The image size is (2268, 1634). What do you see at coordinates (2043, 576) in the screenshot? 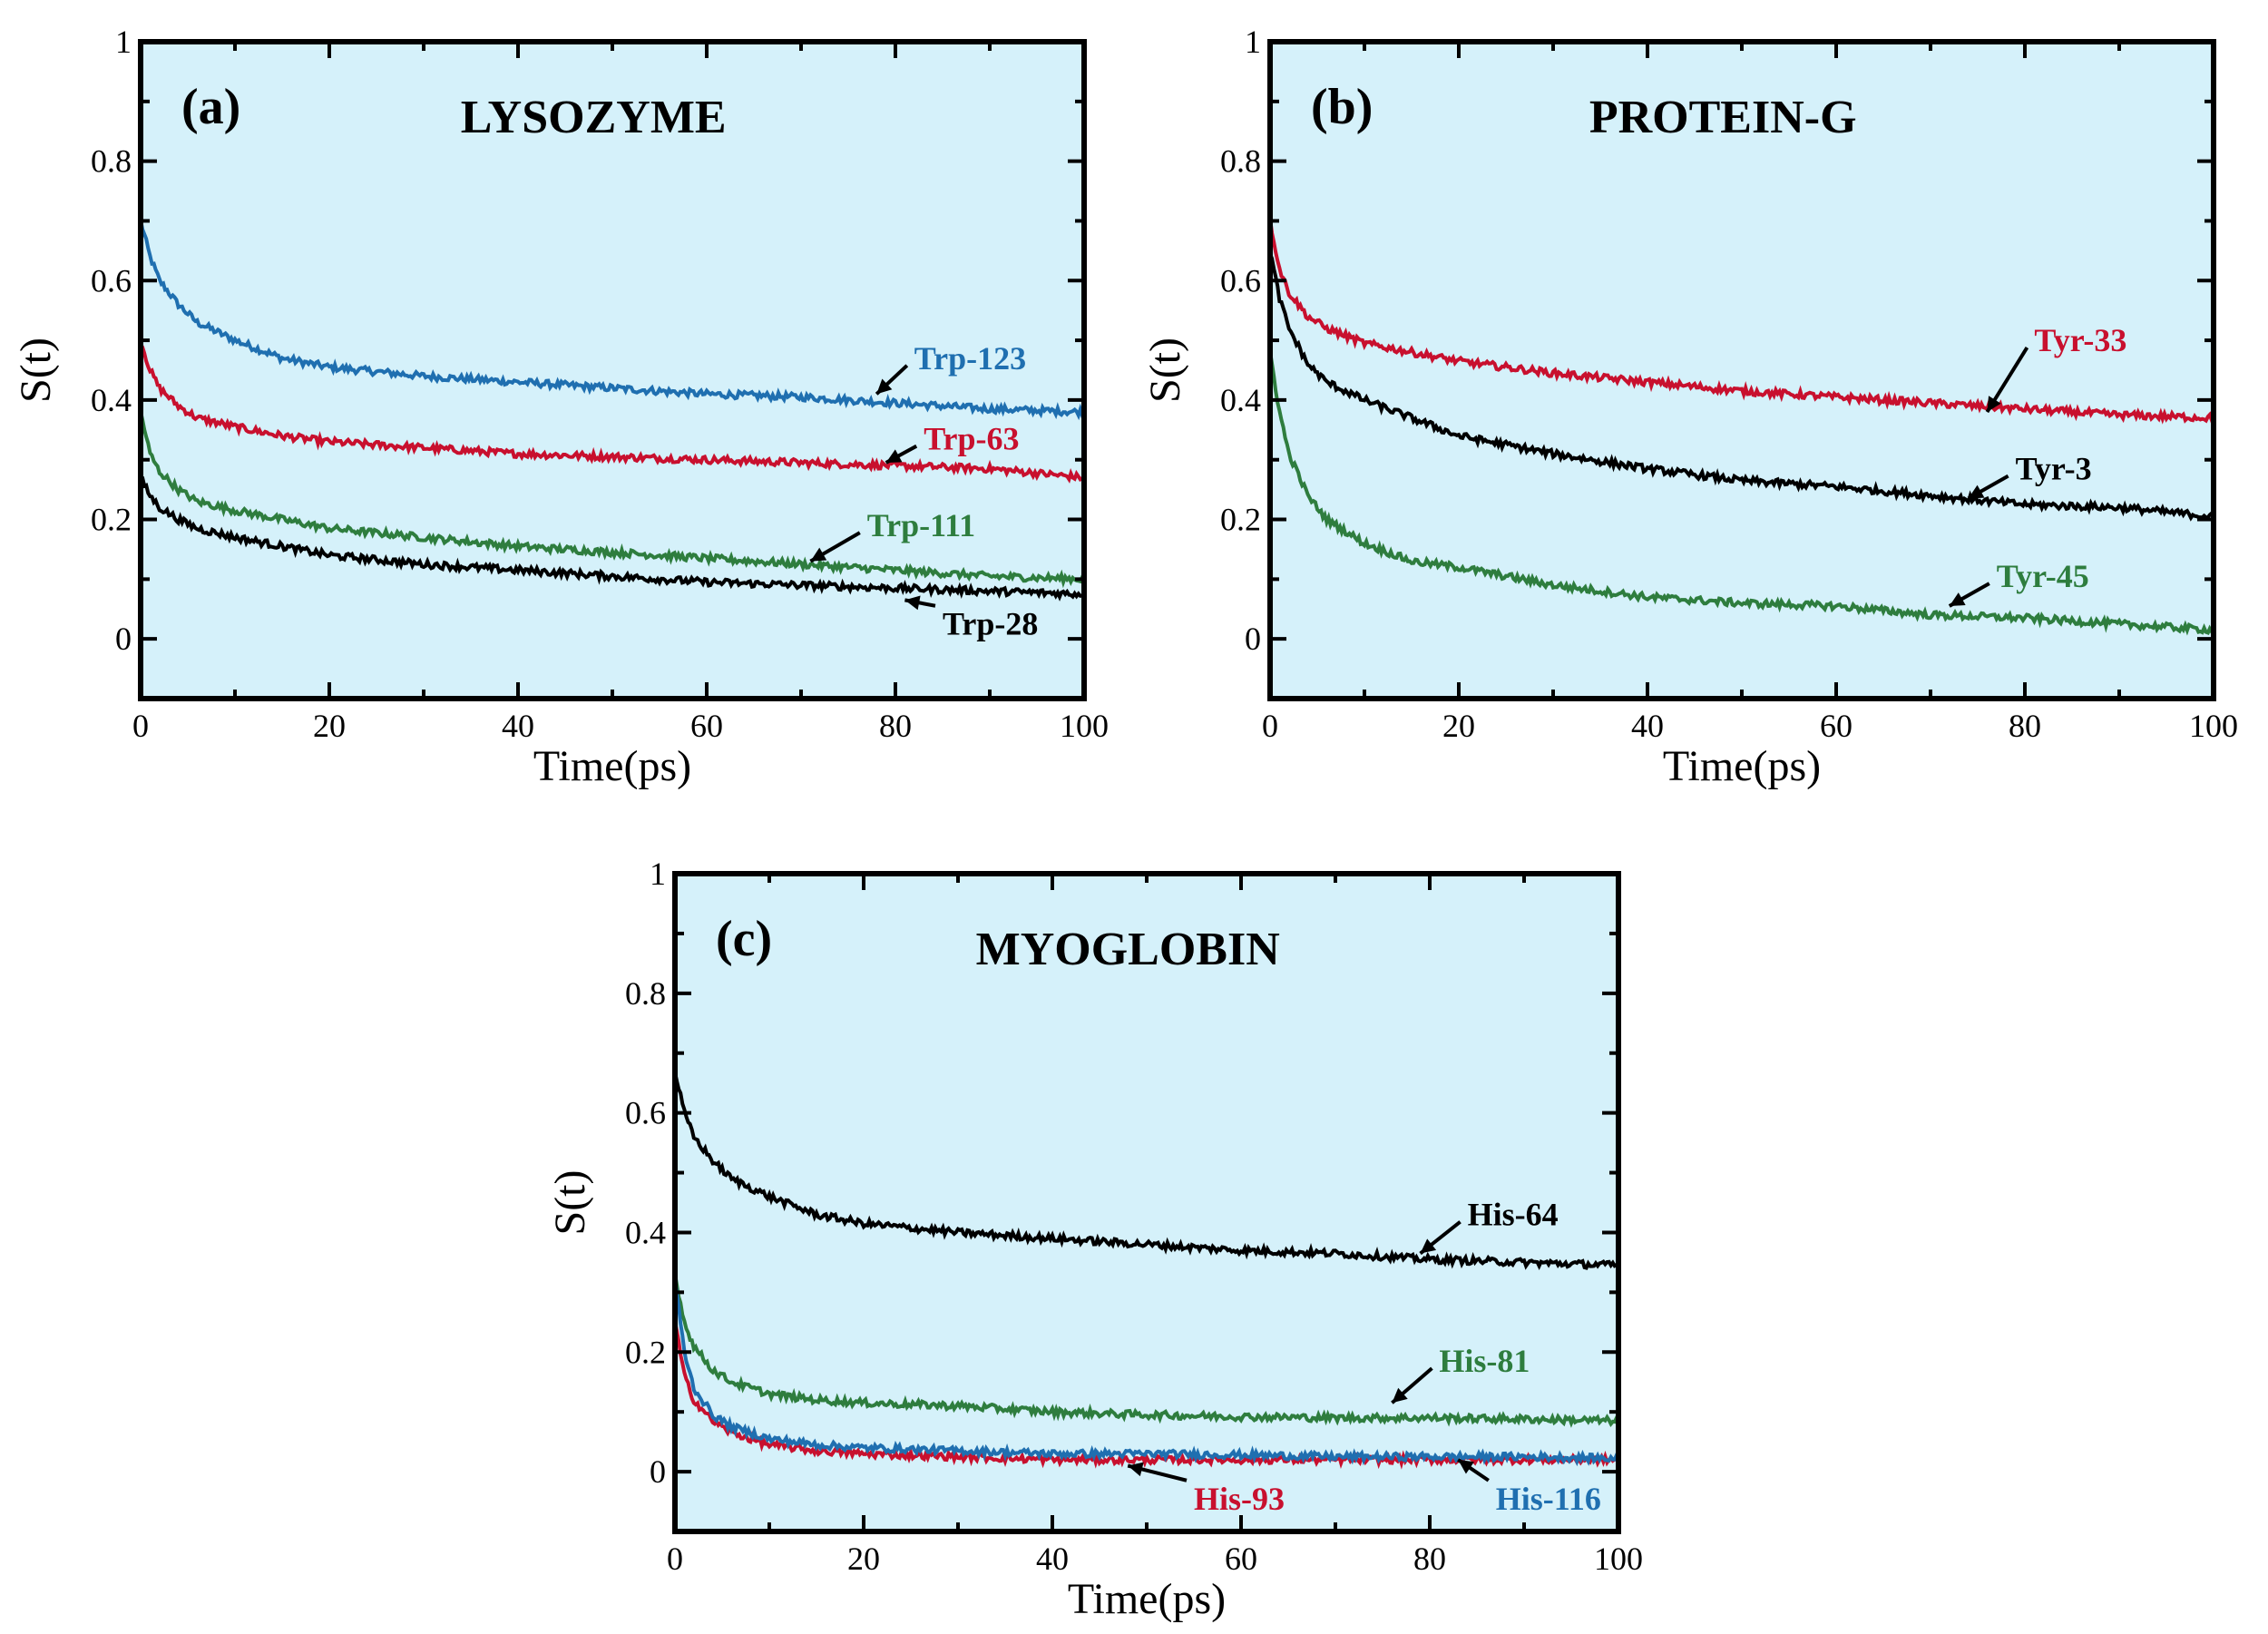
I see `series-label-tyr-45: Tyr-45` at bounding box center [2043, 576].